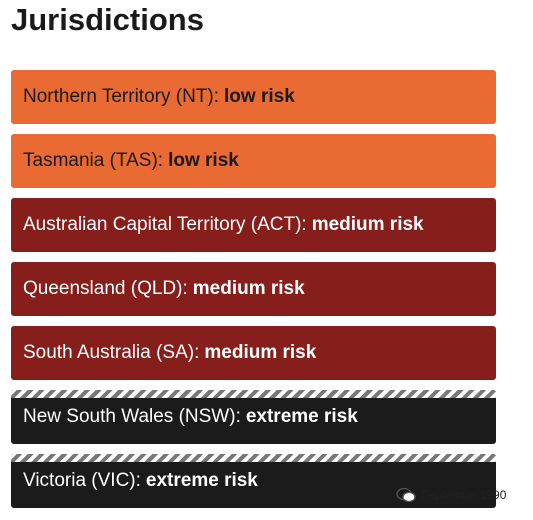 This screenshot has width=533, height=520. What do you see at coordinates (82, 480) in the screenshot?
I see `jurisdiction-name: Victoria (VIC):` at bounding box center [82, 480].